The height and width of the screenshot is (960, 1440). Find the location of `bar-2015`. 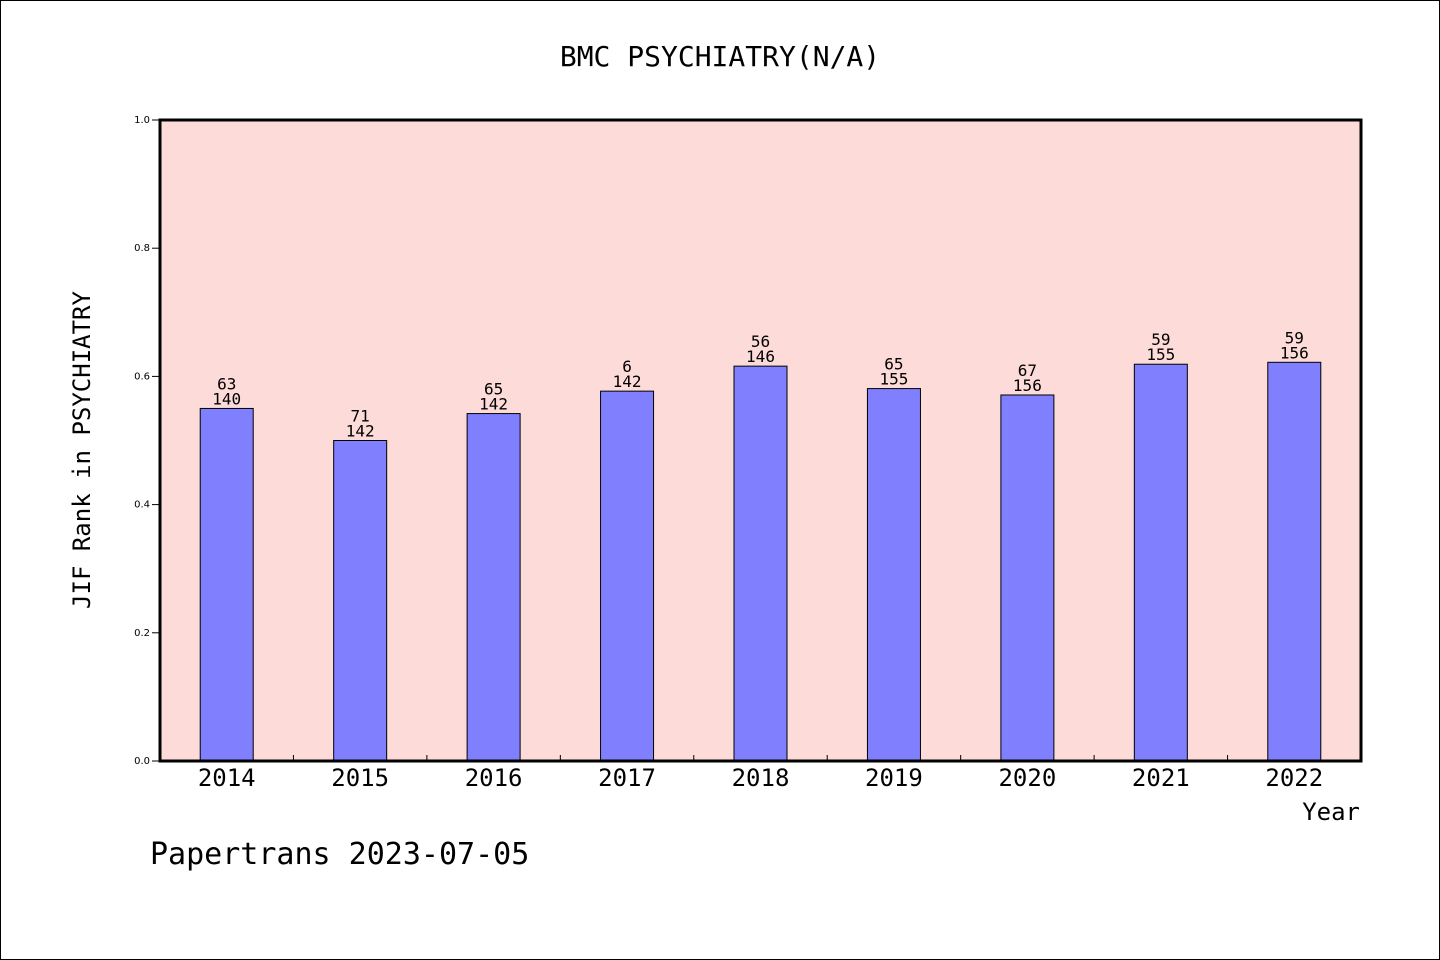

bar-2015 is located at coordinates (360, 601).